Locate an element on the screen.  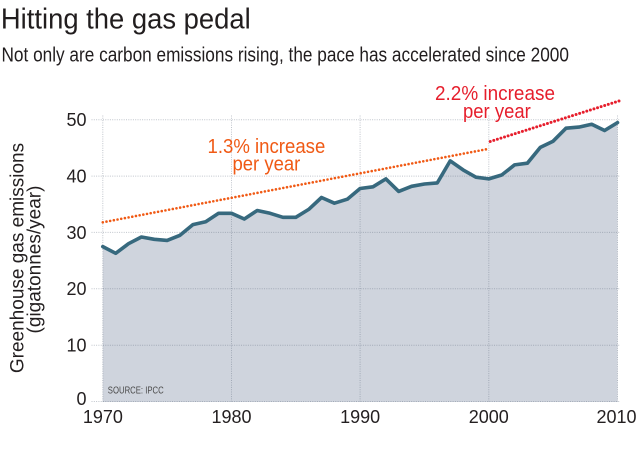
svg-text: 10 is located at coordinates (76, 346).